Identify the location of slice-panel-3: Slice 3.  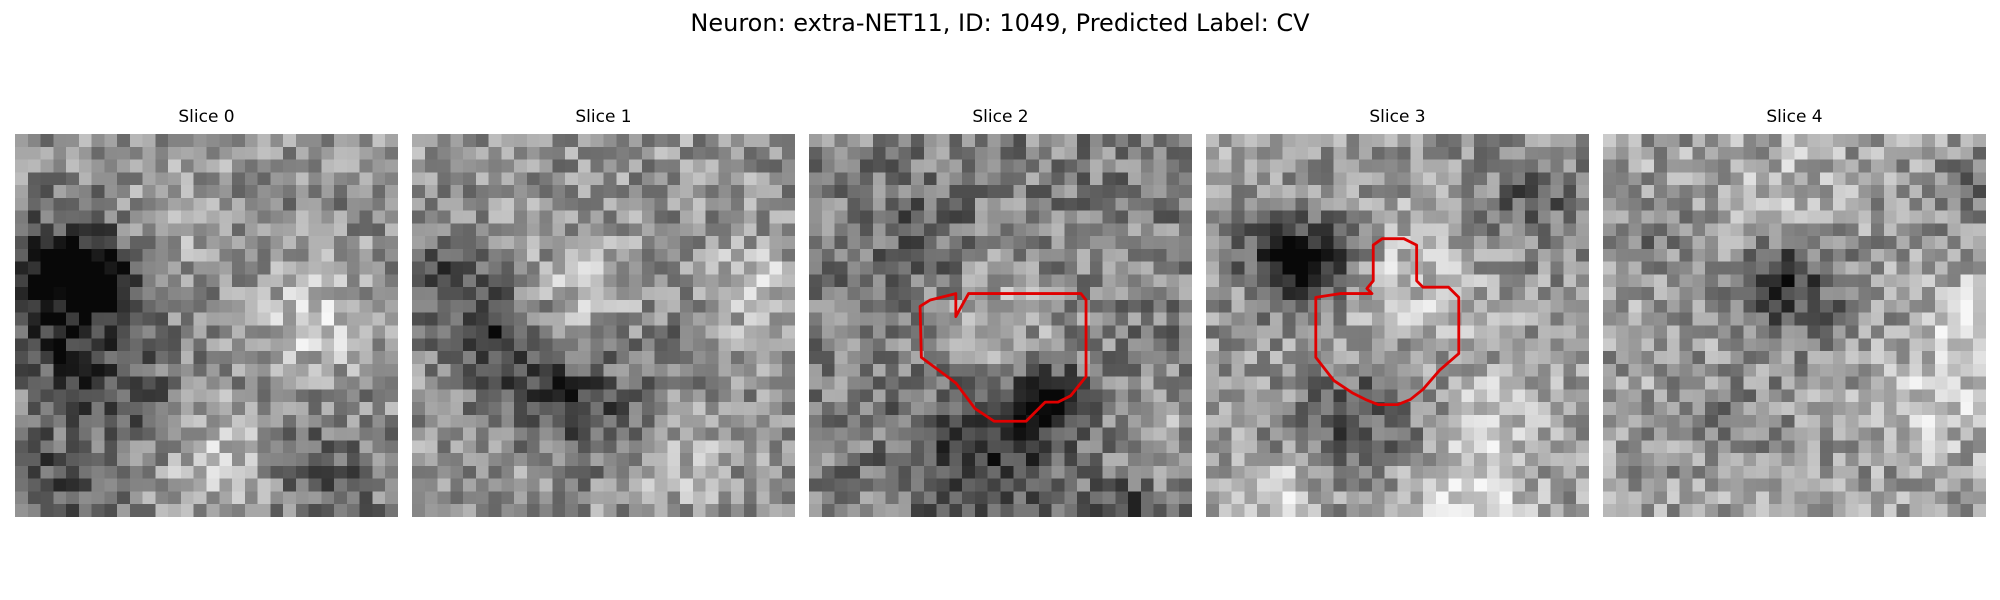
(1397, 311).